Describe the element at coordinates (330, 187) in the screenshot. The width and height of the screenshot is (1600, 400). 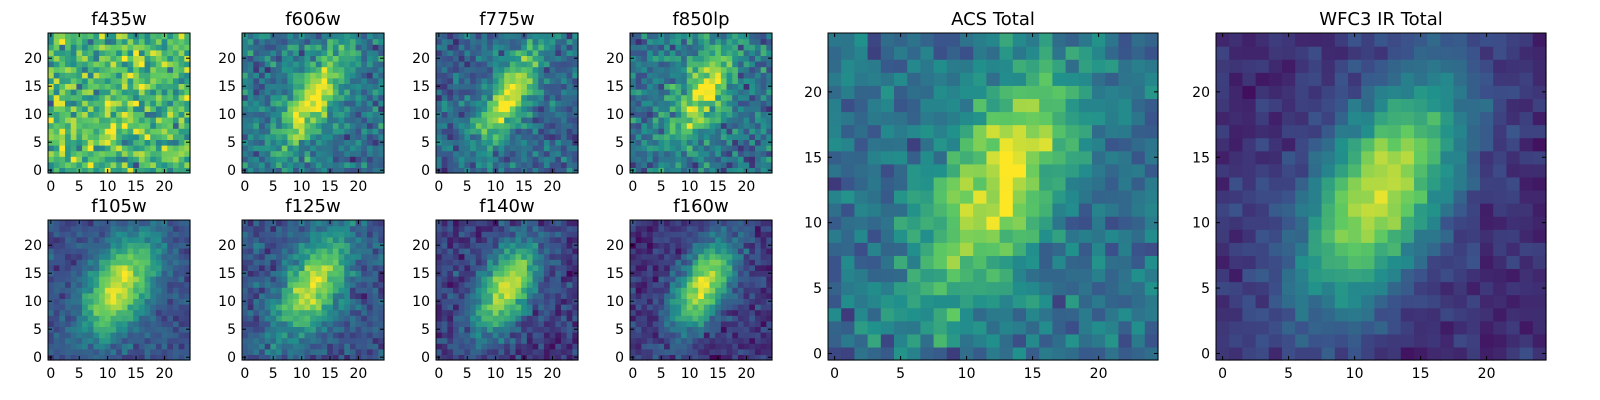
I see `x-tick-label: 15` at that location.